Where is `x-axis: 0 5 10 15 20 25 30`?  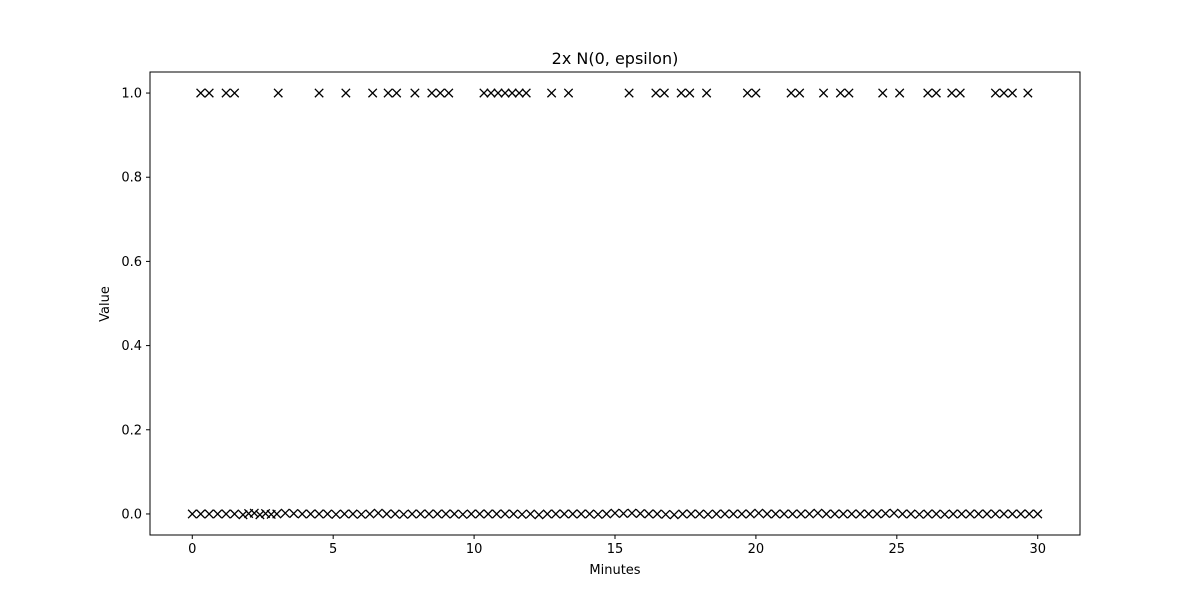
x-axis: 0 5 10 15 20 25 30 is located at coordinates (617, 546).